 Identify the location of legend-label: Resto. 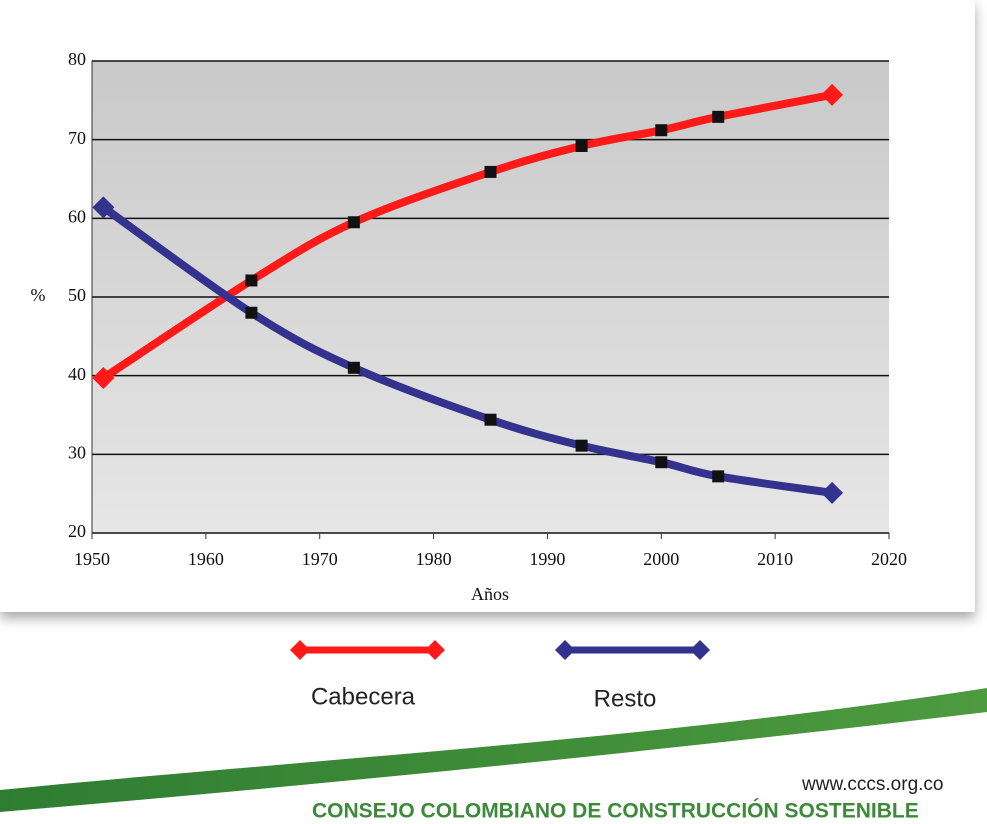
(625, 698).